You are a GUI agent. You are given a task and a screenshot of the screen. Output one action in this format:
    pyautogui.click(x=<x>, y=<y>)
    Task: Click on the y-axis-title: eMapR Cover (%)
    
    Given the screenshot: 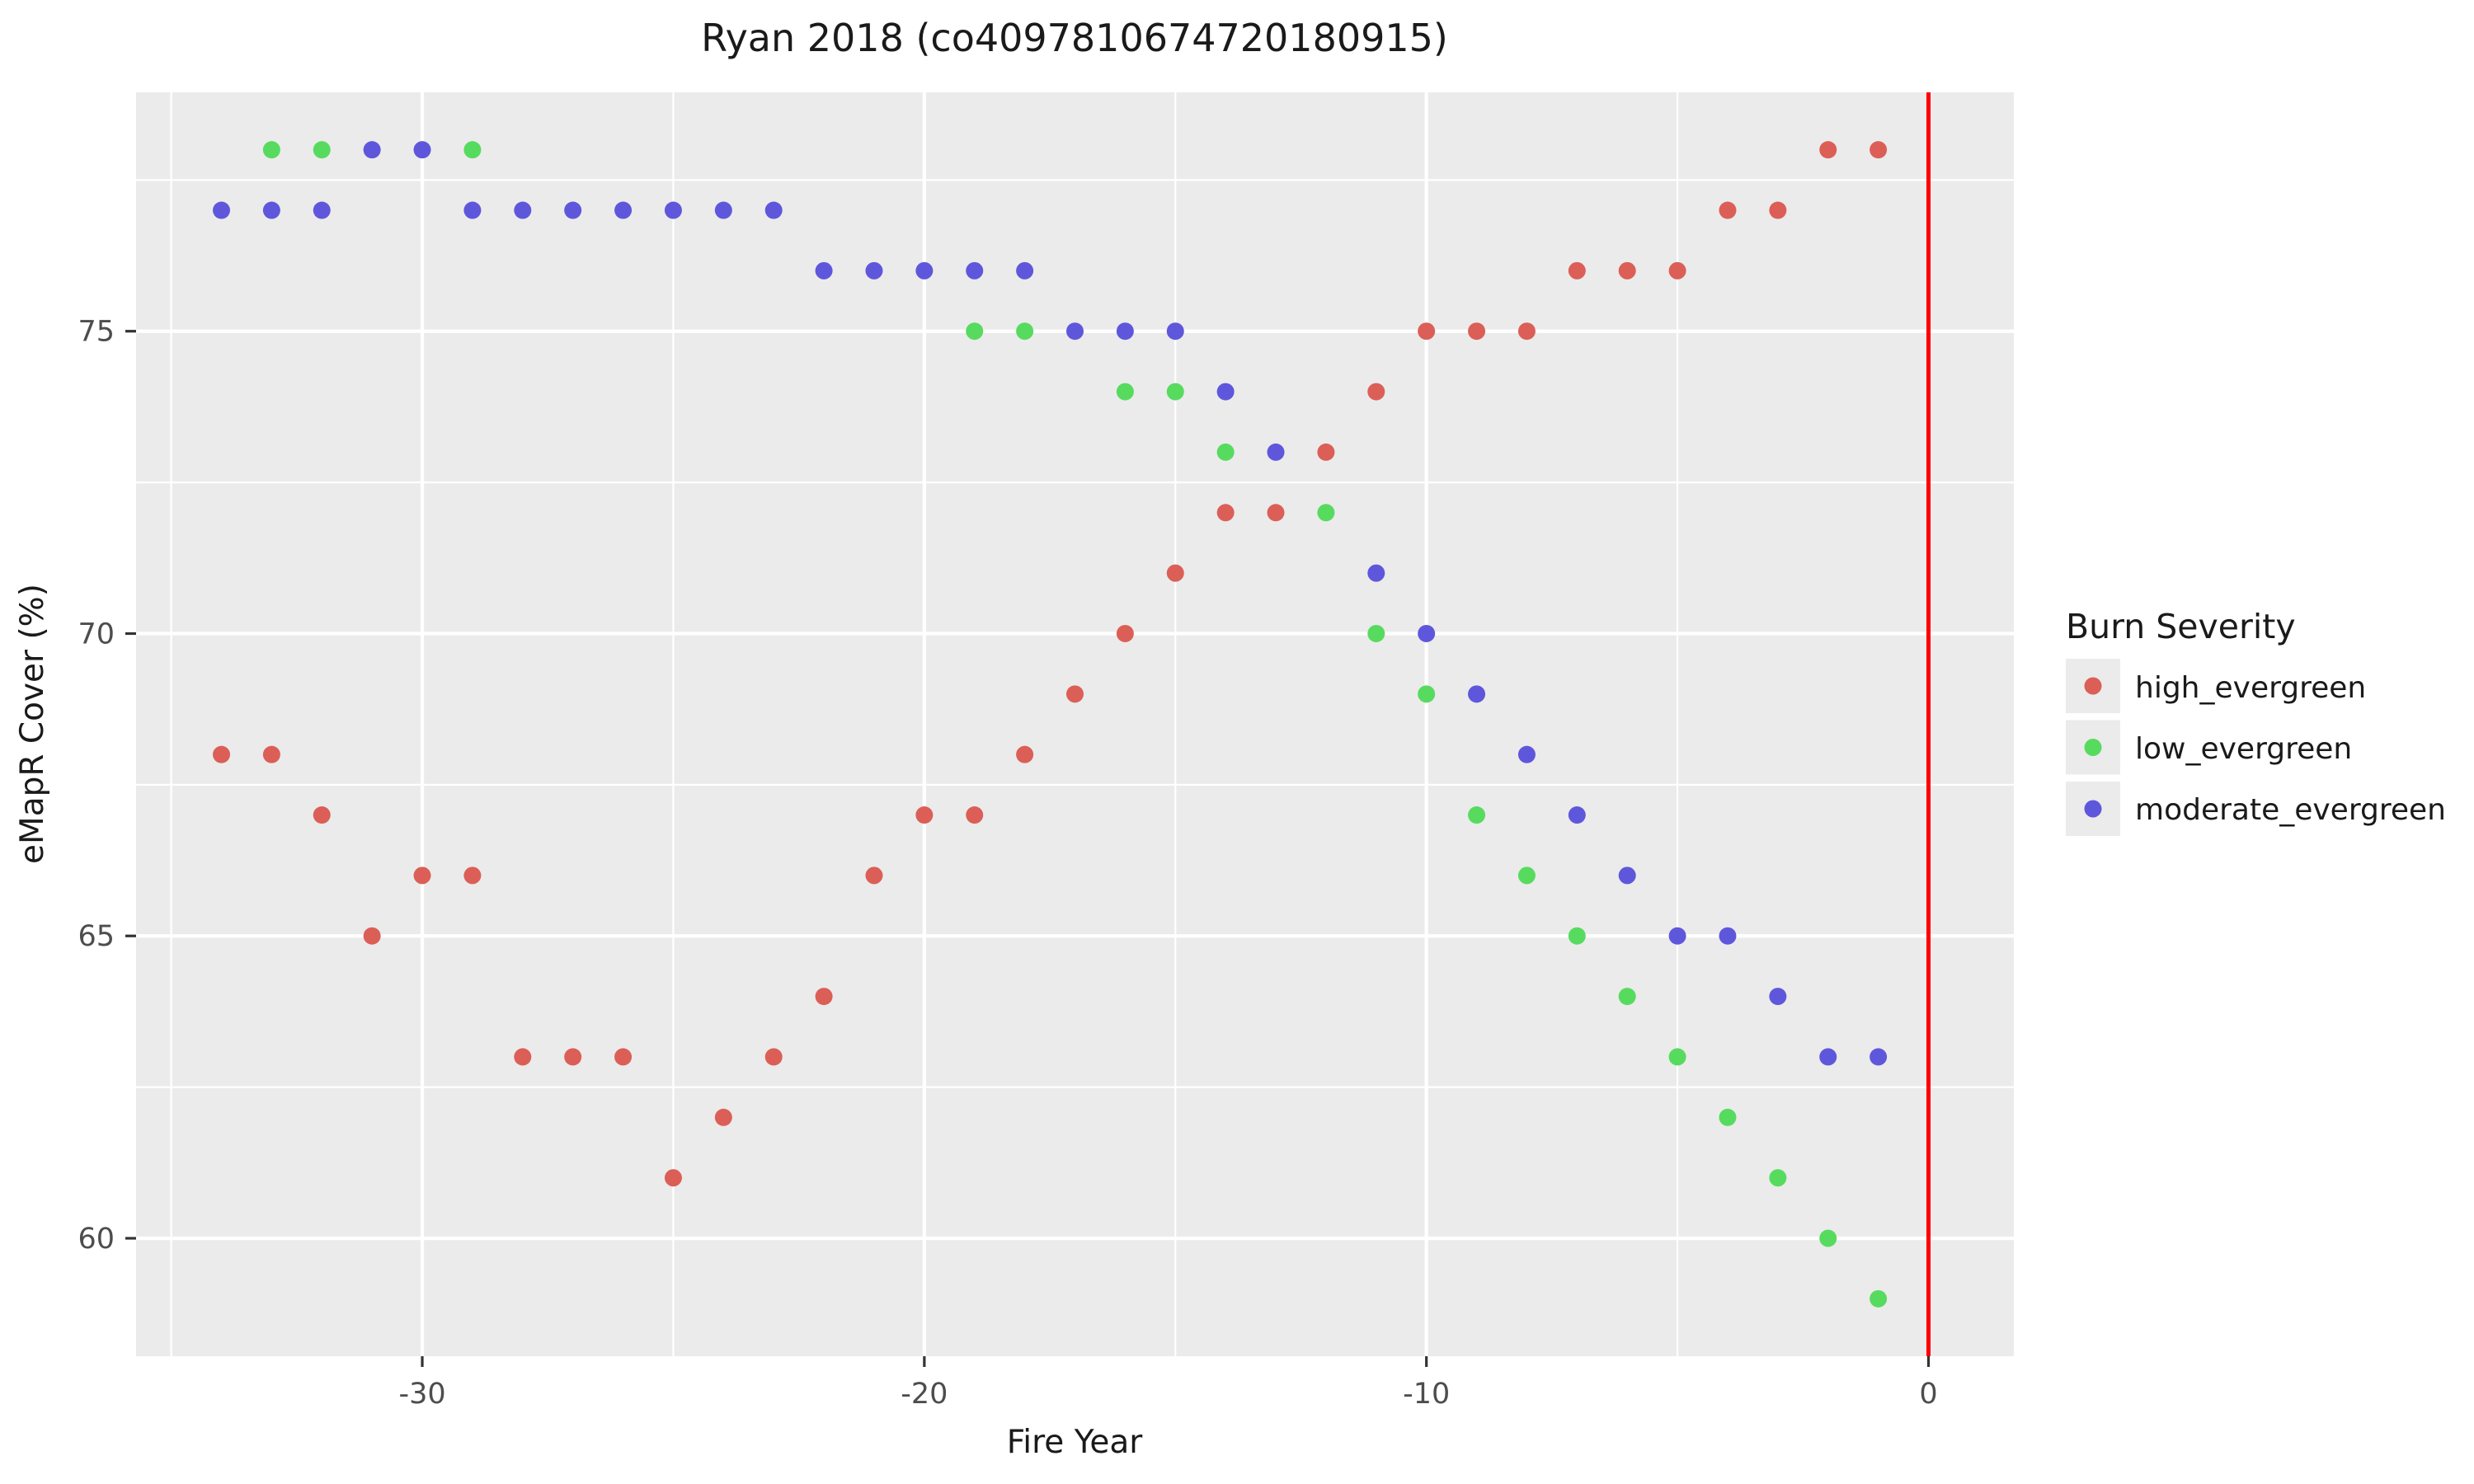 What is the action you would take?
    pyautogui.click(x=32, y=724)
    